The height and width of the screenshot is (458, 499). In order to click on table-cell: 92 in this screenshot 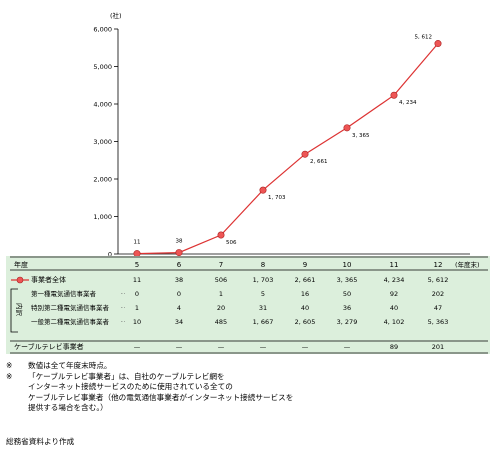, I will do `click(394, 294)`.